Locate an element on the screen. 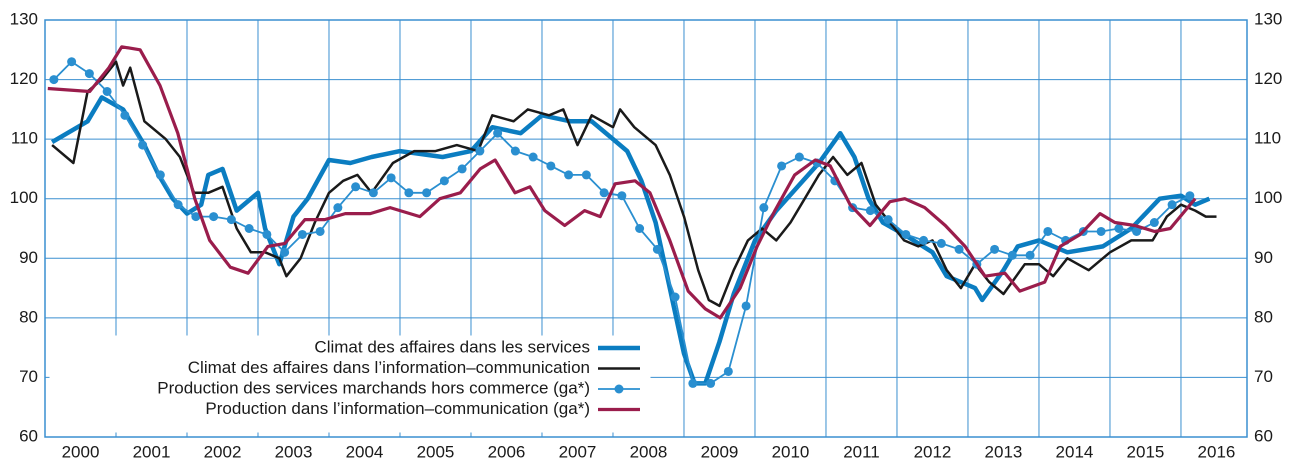  x-tick-label: 2012 is located at coordinates (933, 451).